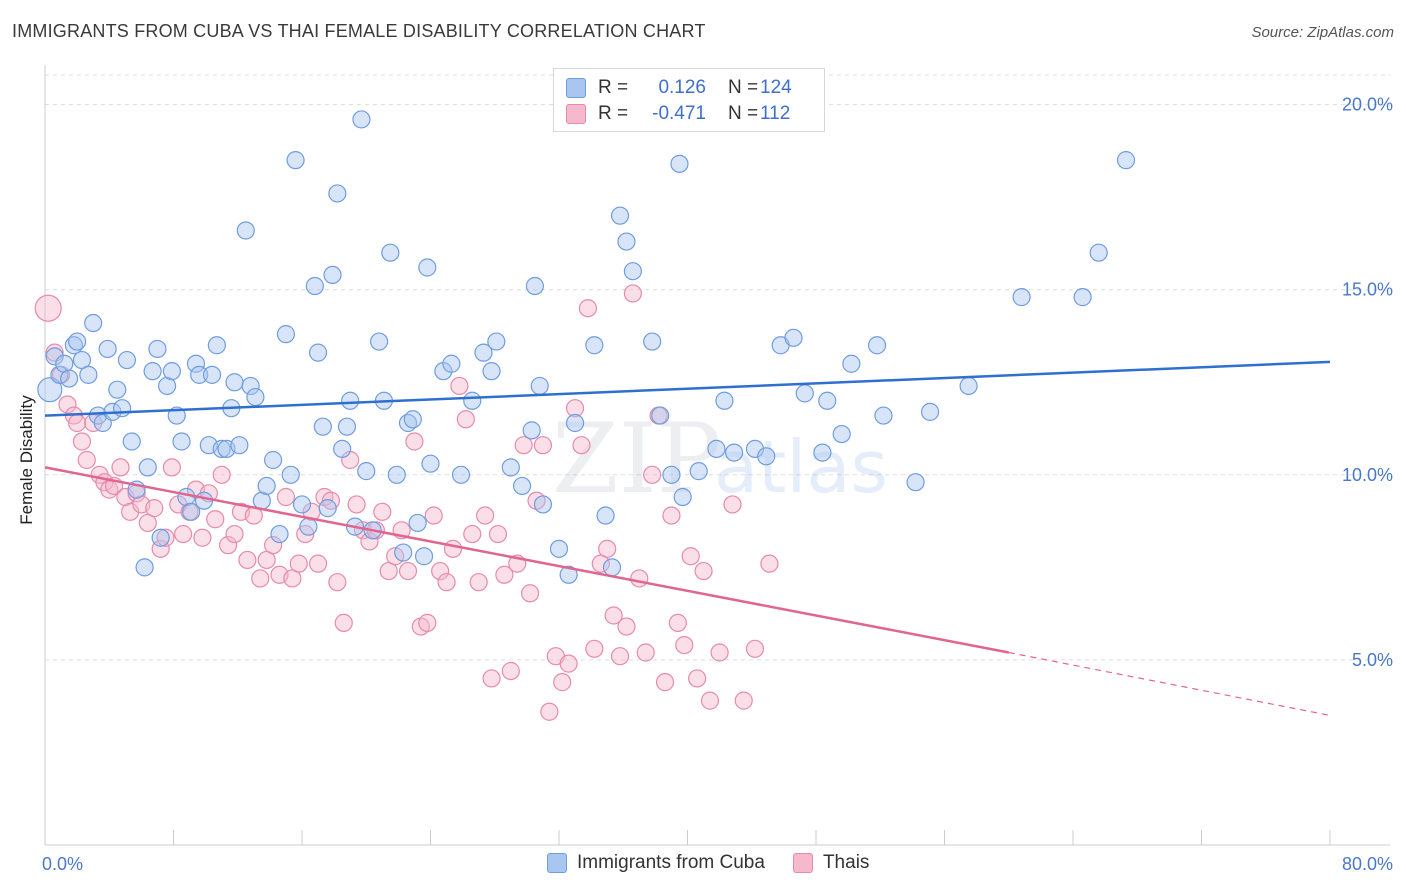 The width and height of the screenshot is (1406, 892). Describe the element at coordinates (576, 114) in the screenshot. I see `thai-swatch` at that location.